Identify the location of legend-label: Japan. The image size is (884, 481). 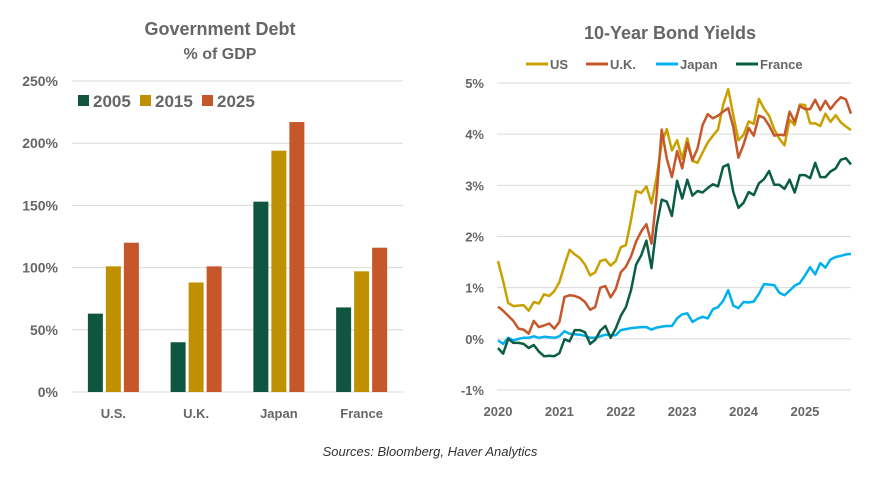
(699, 64).